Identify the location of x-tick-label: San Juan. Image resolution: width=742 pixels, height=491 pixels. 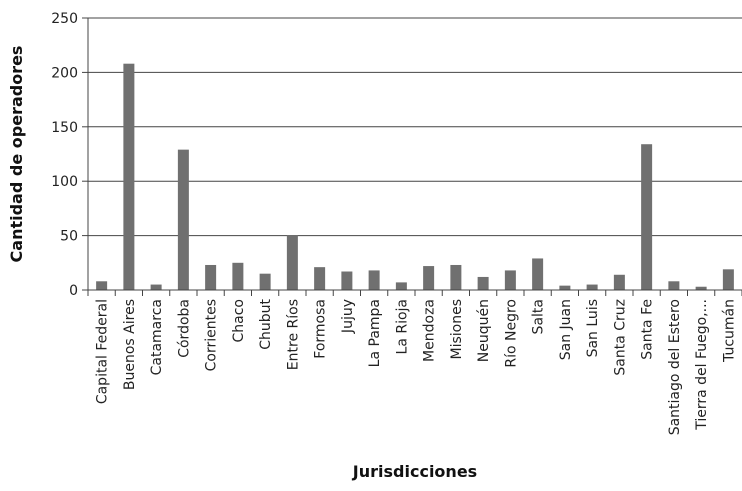
(566, 329).